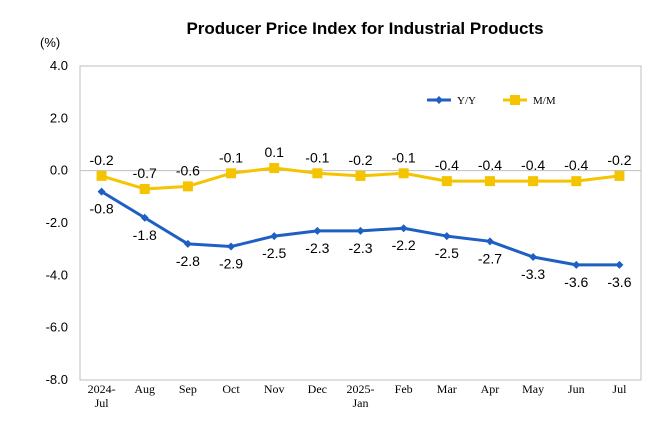  I want to click on data-label: -2.7, so click(490, 258).